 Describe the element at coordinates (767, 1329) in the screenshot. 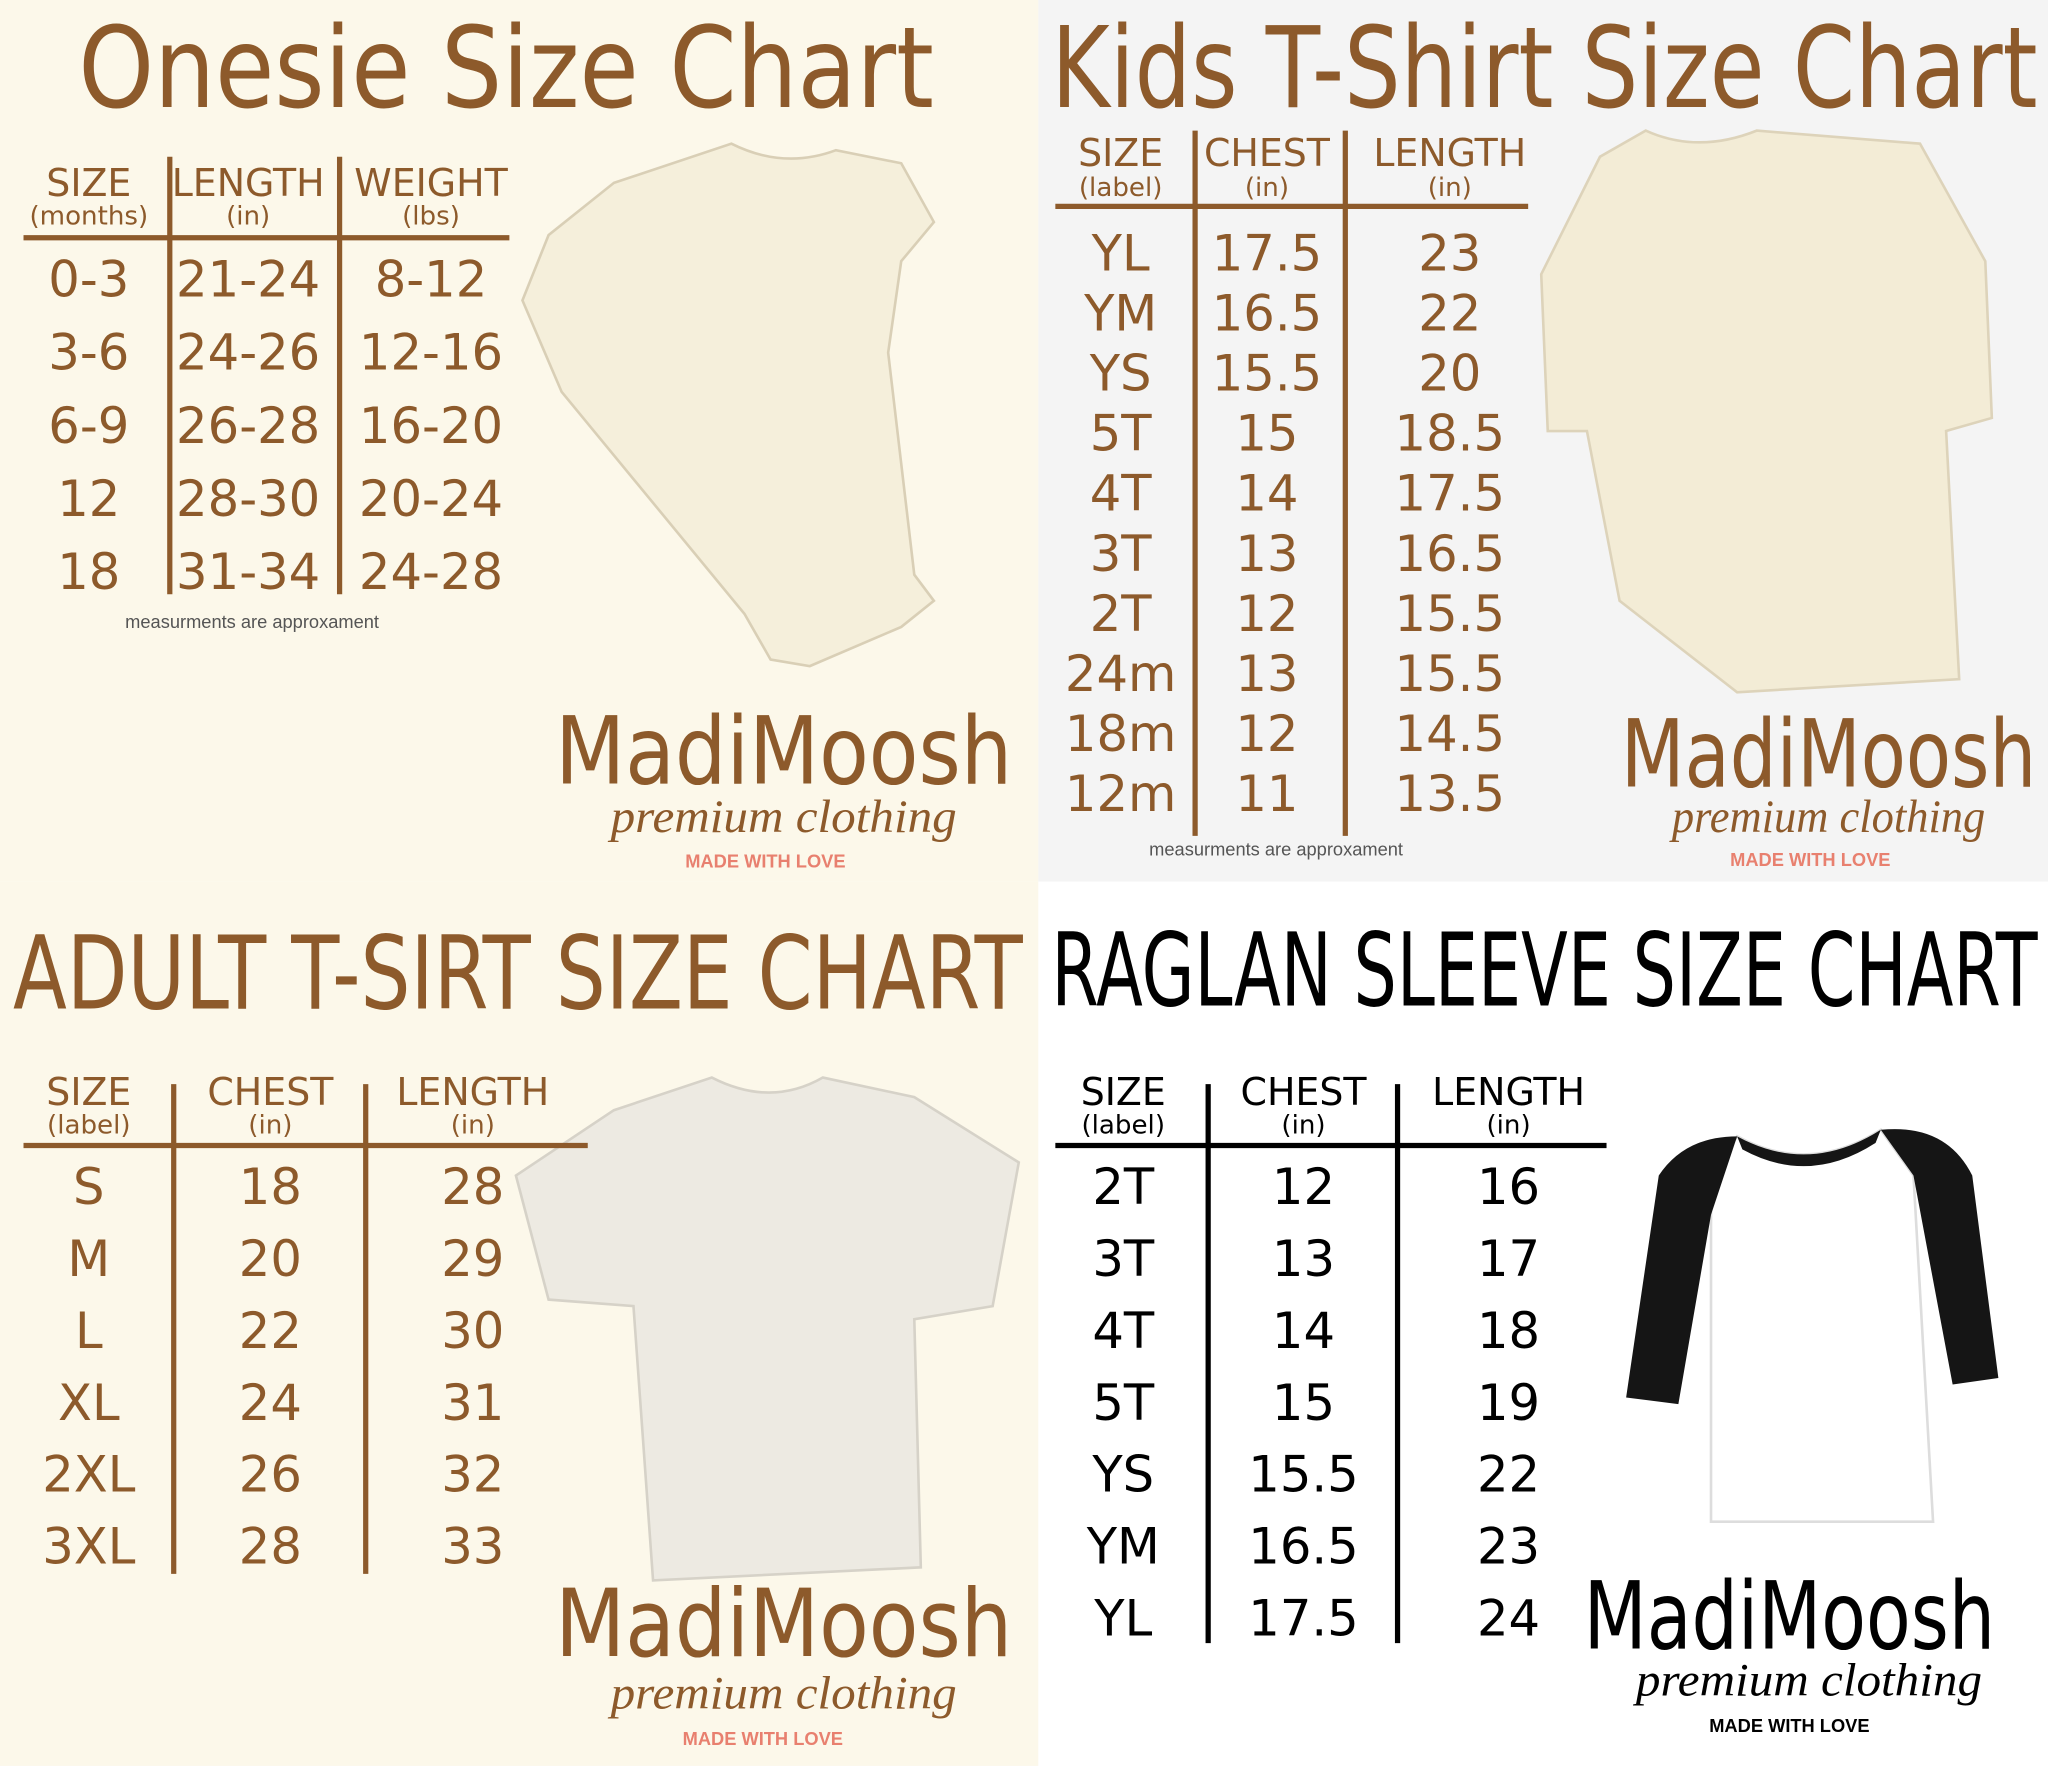

I see `adult-tshirt-image` at that location.